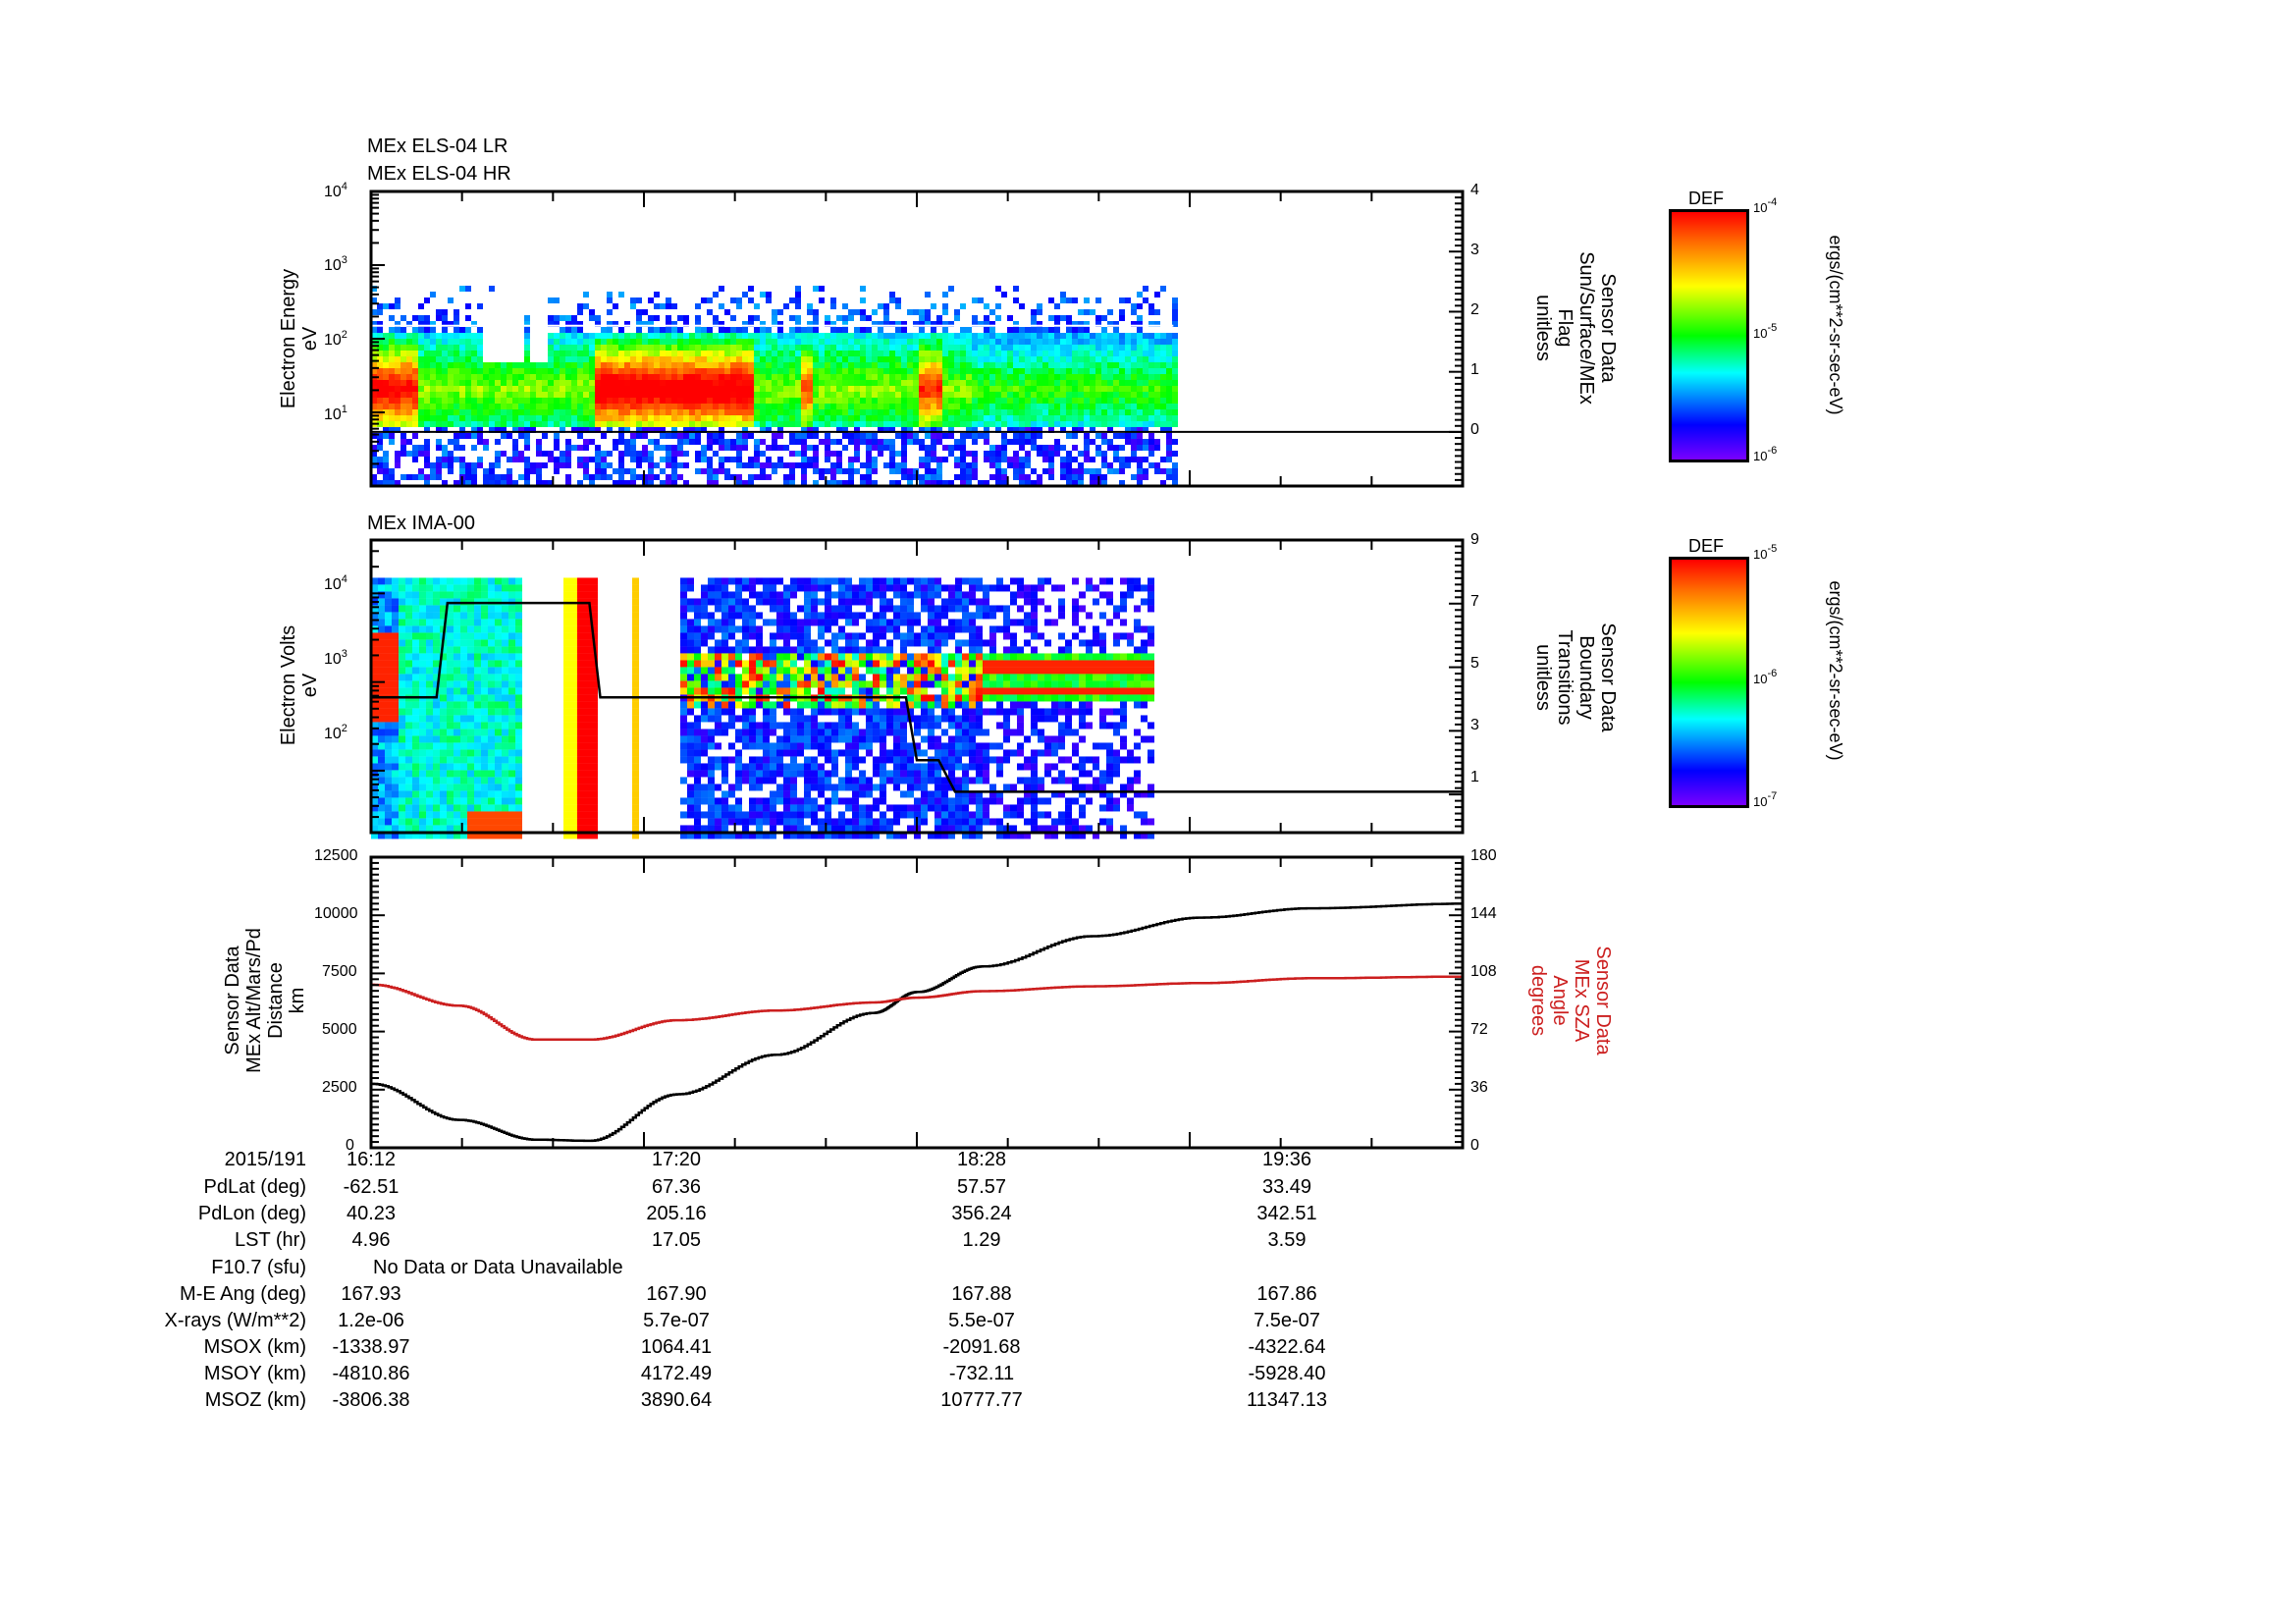  What do you see at coordinates (371, 1213) in the screenshot?
I see `ephemeris-value: 40.23` at bounding box center [371, 1213].